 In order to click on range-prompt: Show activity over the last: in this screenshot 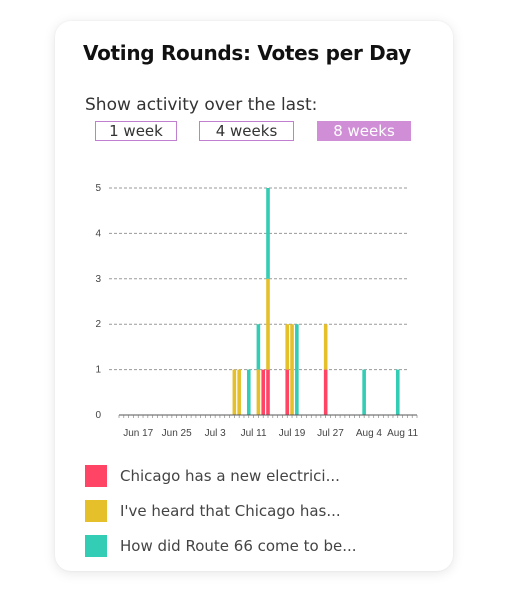, I will do `click(201, 105)`.